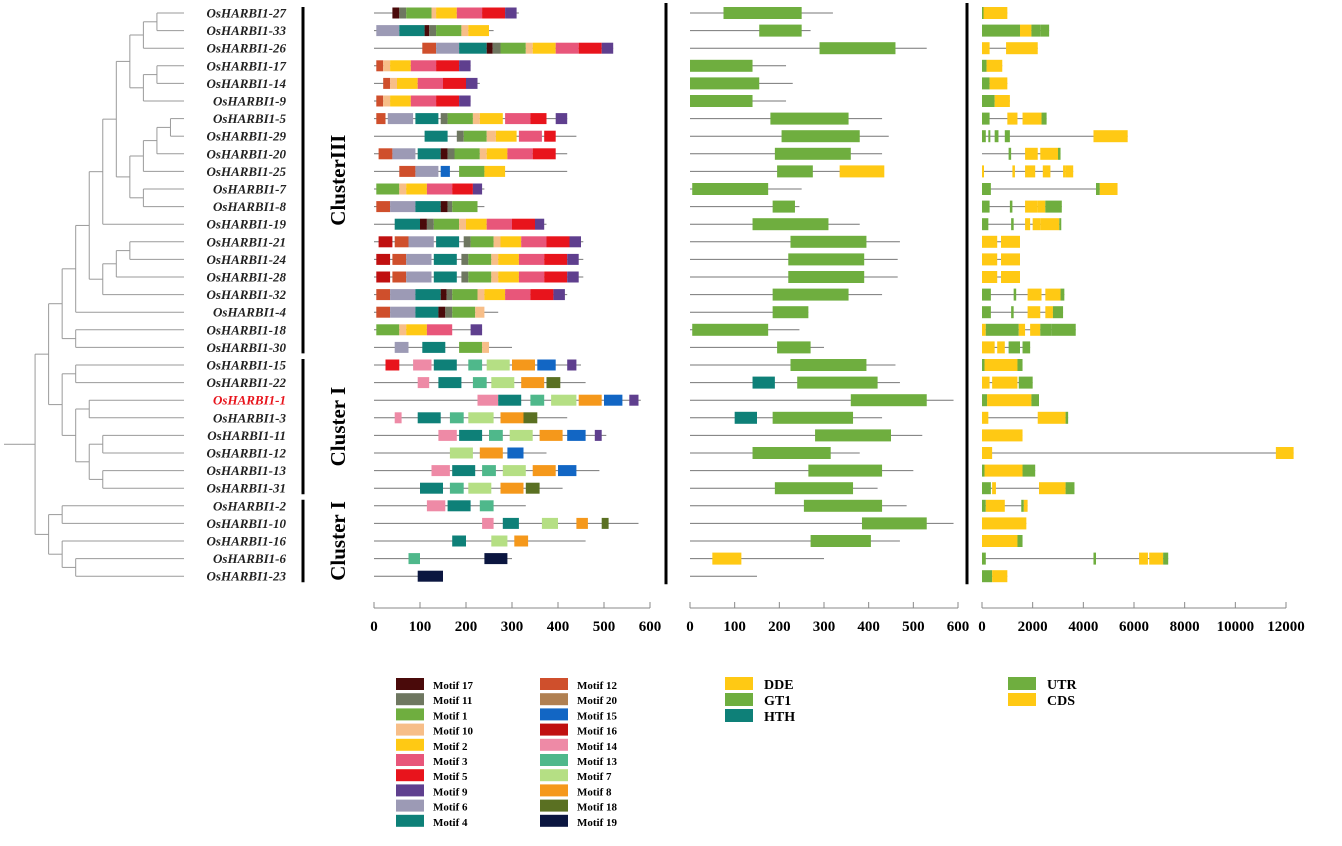  Describe the element at coordinates (594, 792) in the screenshot. I see `legend-label: Motif 8` at that location.